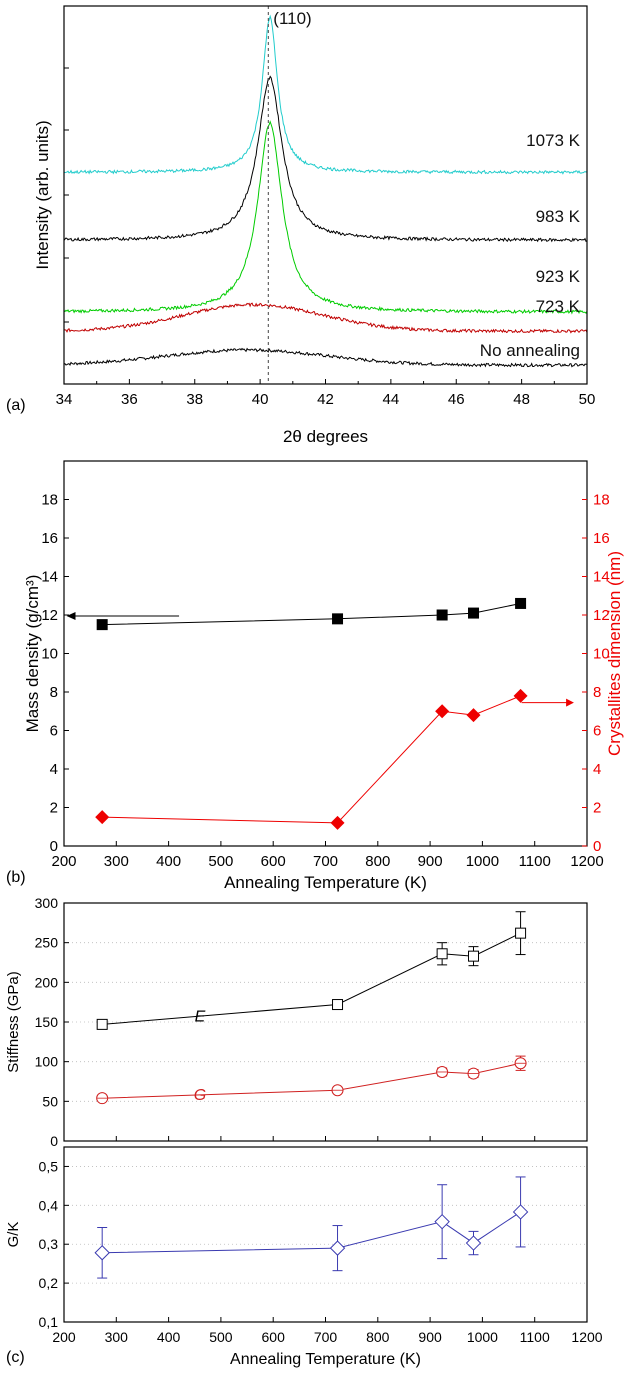 The image size is (635, 1374). Describe the element at coordinates (558, 276) in the screenshot. I see `series-label: 923 K` at that location.